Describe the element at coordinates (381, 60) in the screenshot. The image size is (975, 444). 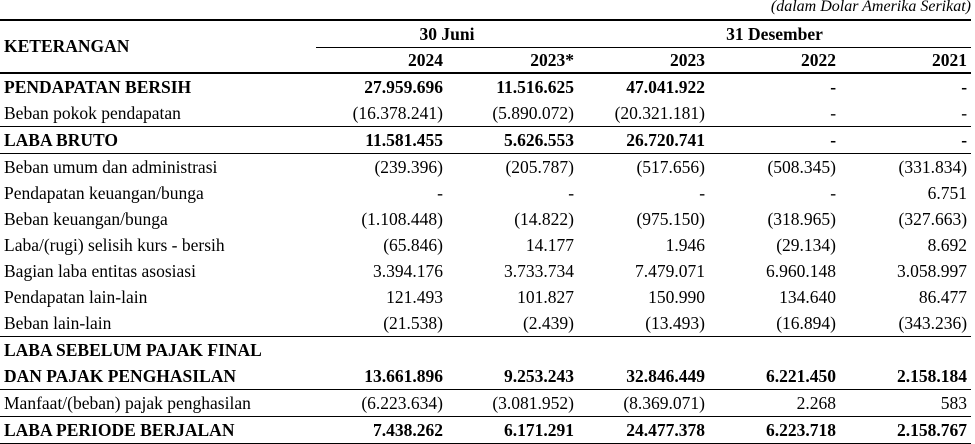
I see `year-header: 2024` at that location.